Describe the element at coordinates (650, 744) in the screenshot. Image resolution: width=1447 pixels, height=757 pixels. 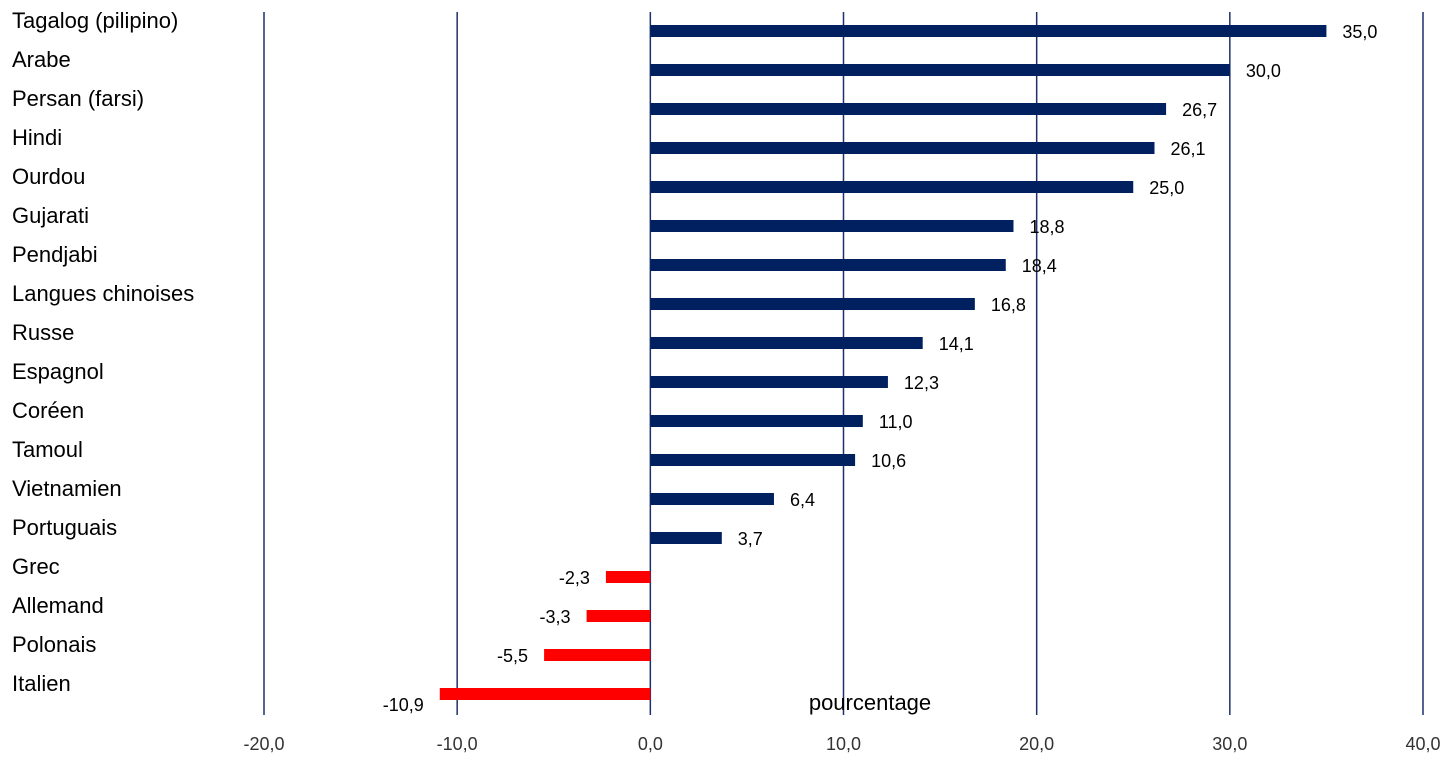
I see `x-tick-label: 0,0` at that location.